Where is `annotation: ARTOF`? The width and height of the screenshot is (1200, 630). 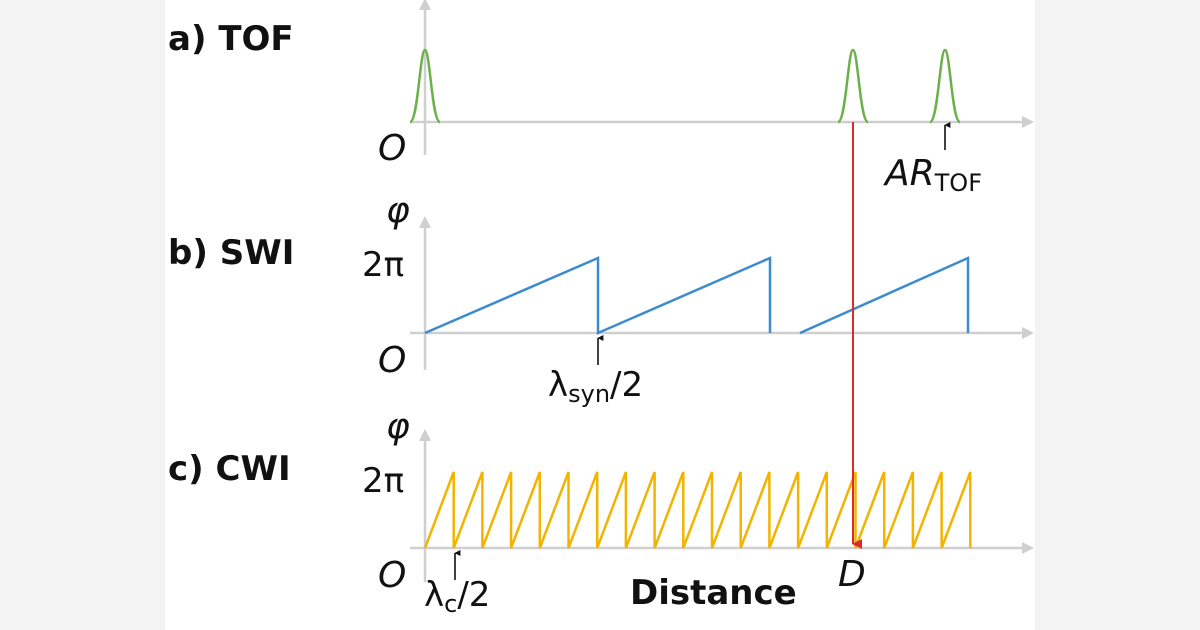 annotation: ARTOF is located at coordinates (932, 175).